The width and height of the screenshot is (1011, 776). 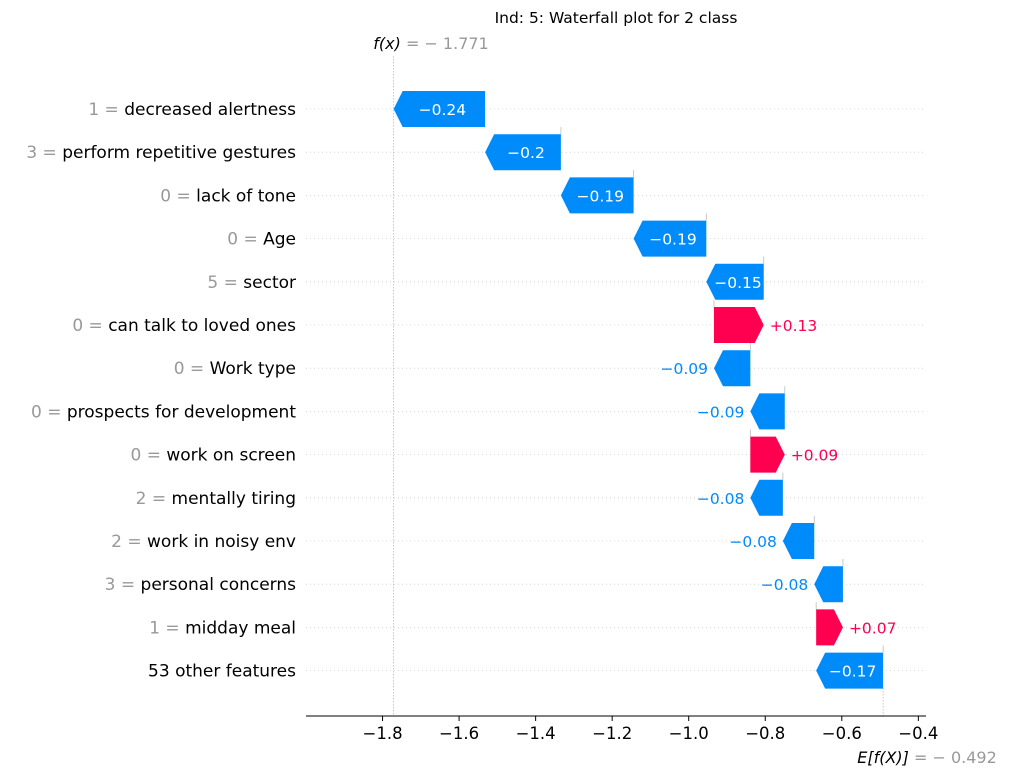 What do you see at coordinates (221, 542) in the screenshot?
I see `feature-name: work in noisy env` at bounding box center [221, 542].